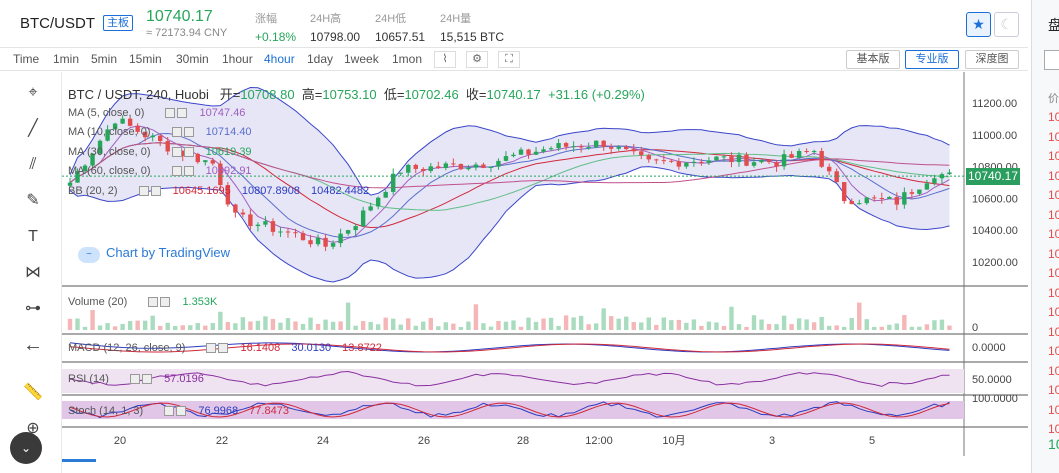 The width and height of the screenshot is (1059, 473). Describe the element at coordinates (160, 171) in the screenshot. I see `ma60-legend: MA (60, close, 0) 10692.91` at that location.